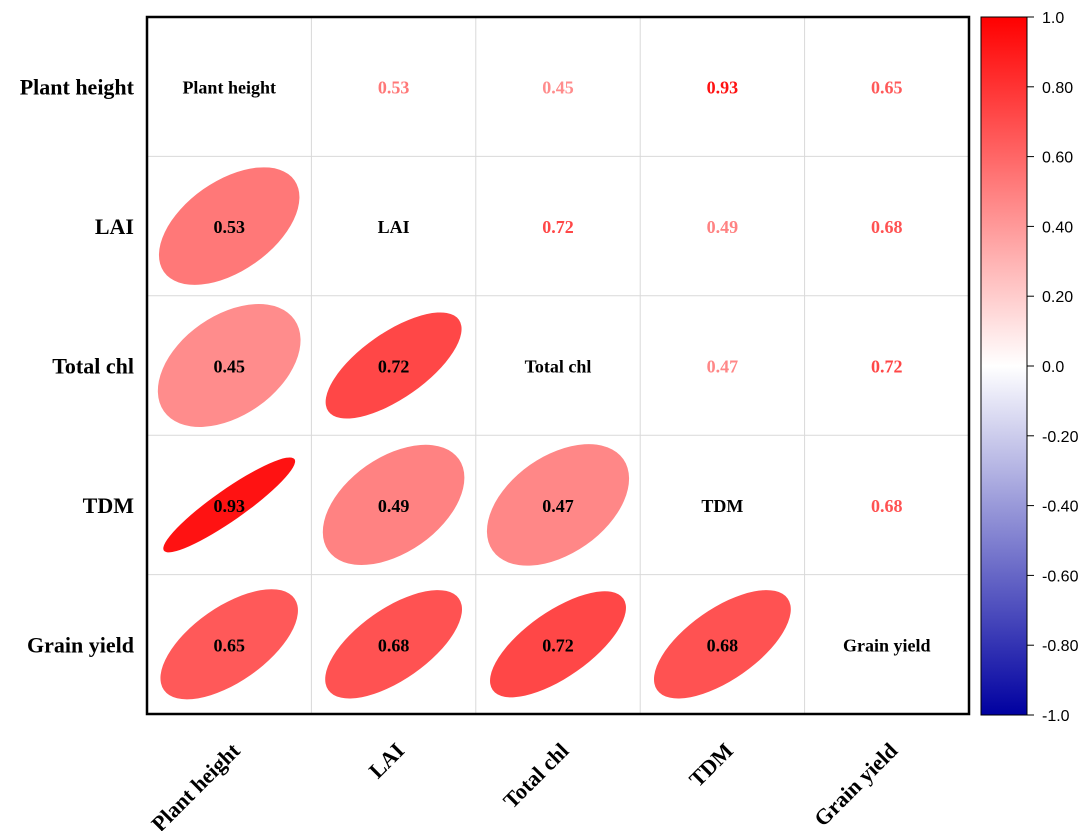  Describe the element at coordinates (887, 88) in the screenshot. I see `correlation-value: 0.65` at that location.